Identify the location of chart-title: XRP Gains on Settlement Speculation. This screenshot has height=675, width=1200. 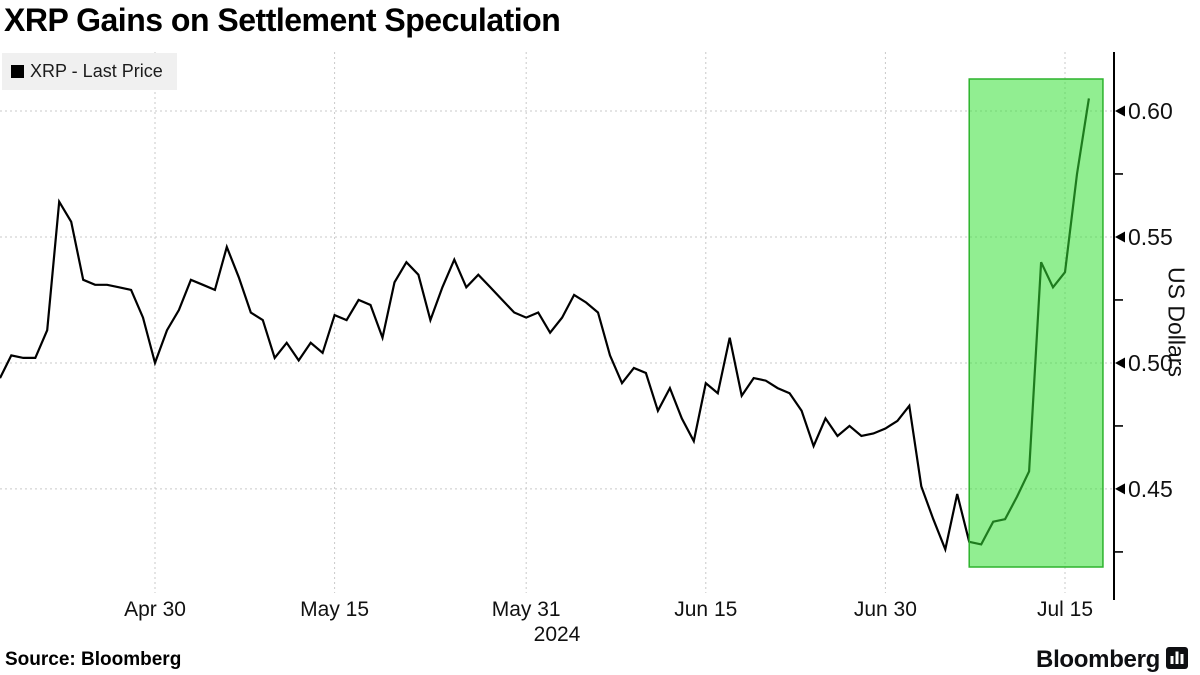
(282, 20).